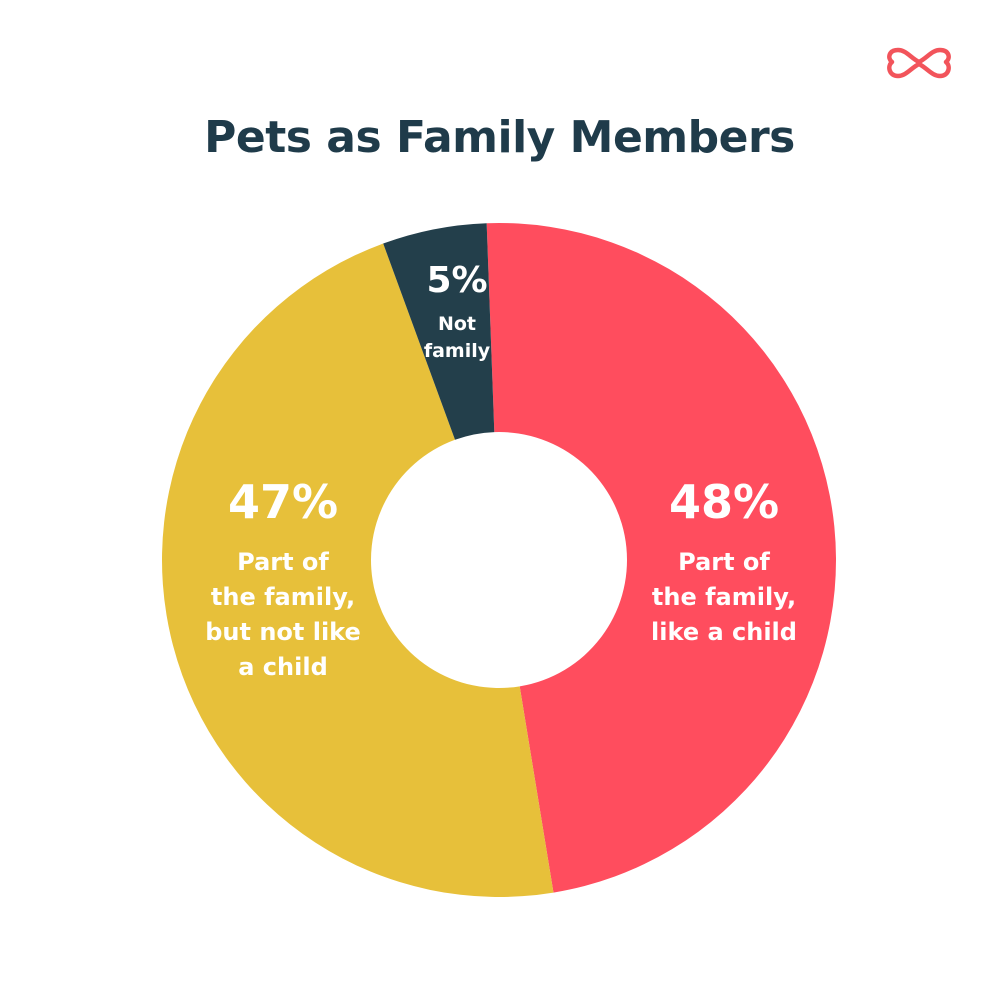  Describe the element at coordinates (456, 280) in the screenshot. I see `slice-value-label: 5%` at that location.